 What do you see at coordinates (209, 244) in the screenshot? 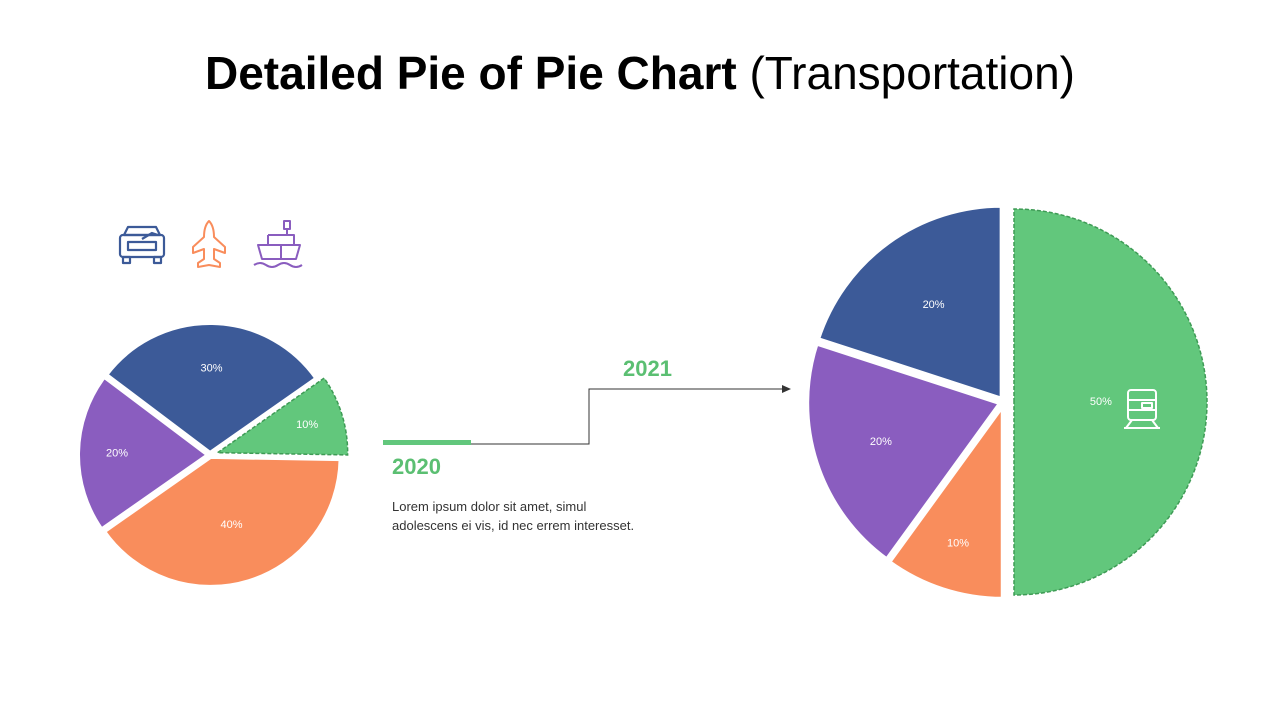
I see `plane-icon` at bounding box center [209, 244].